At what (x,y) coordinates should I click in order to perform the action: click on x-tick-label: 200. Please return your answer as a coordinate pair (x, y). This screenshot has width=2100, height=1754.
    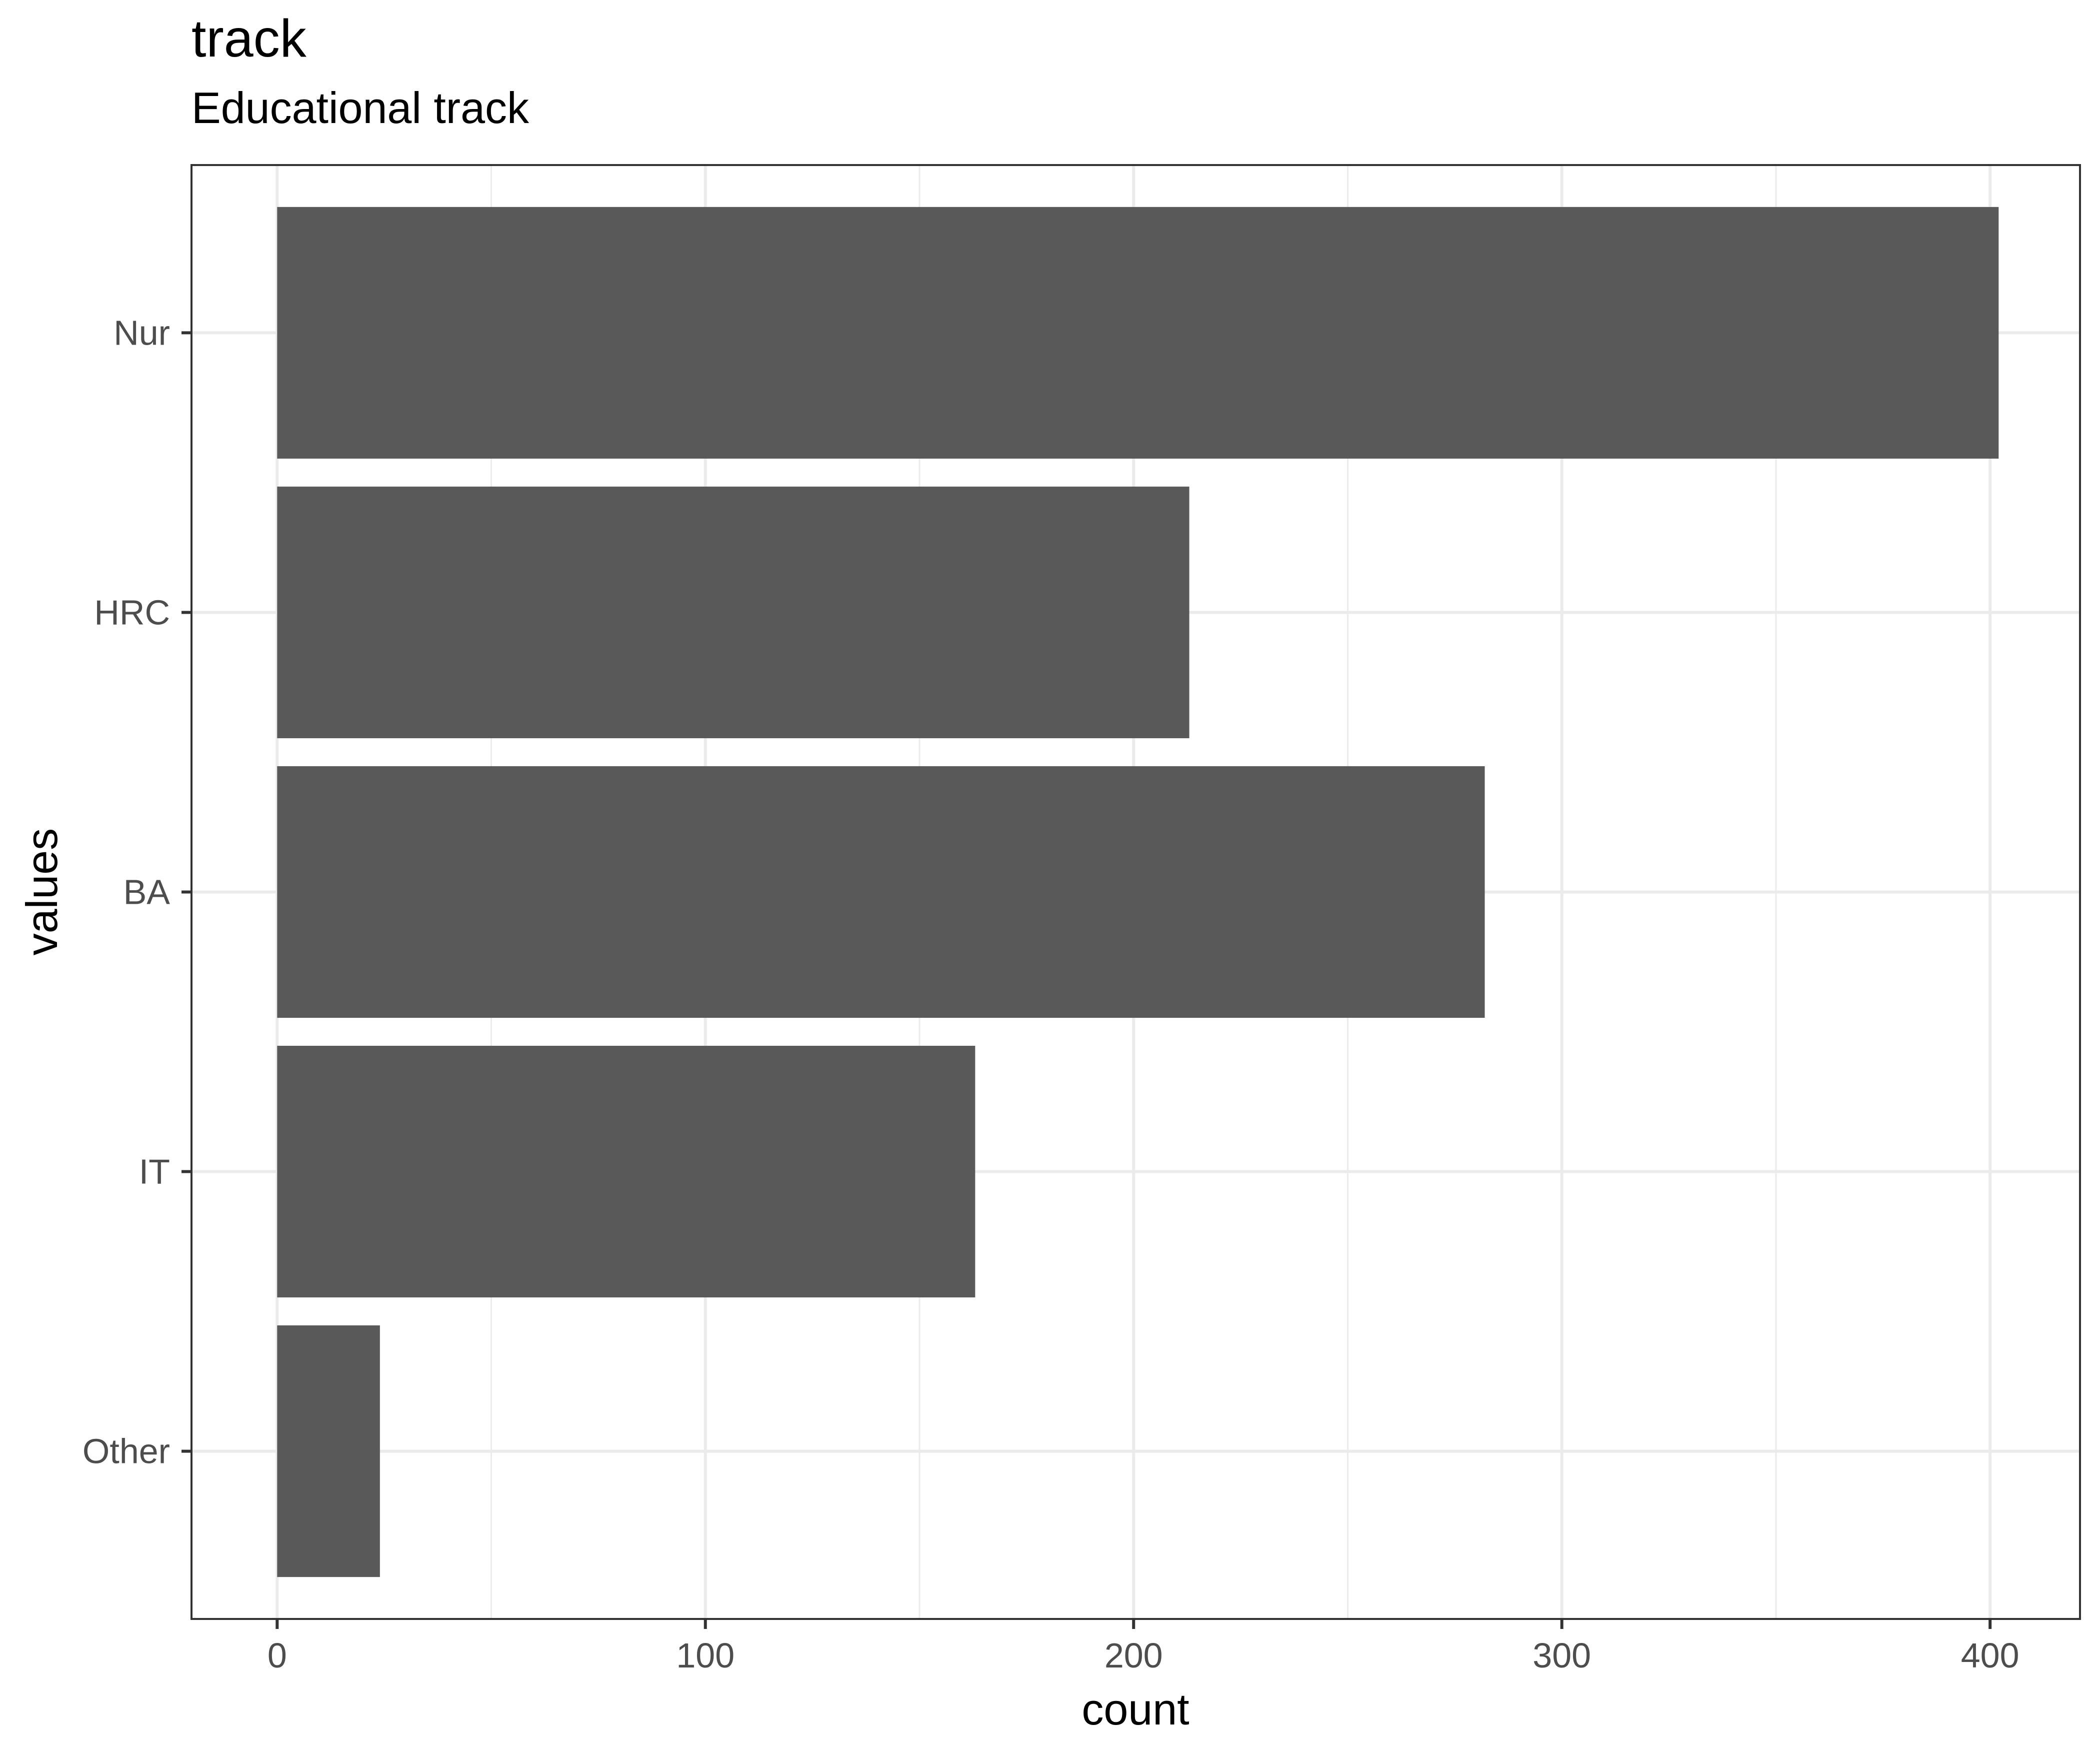
    Looking at the image, I should click on (1133, 1655).